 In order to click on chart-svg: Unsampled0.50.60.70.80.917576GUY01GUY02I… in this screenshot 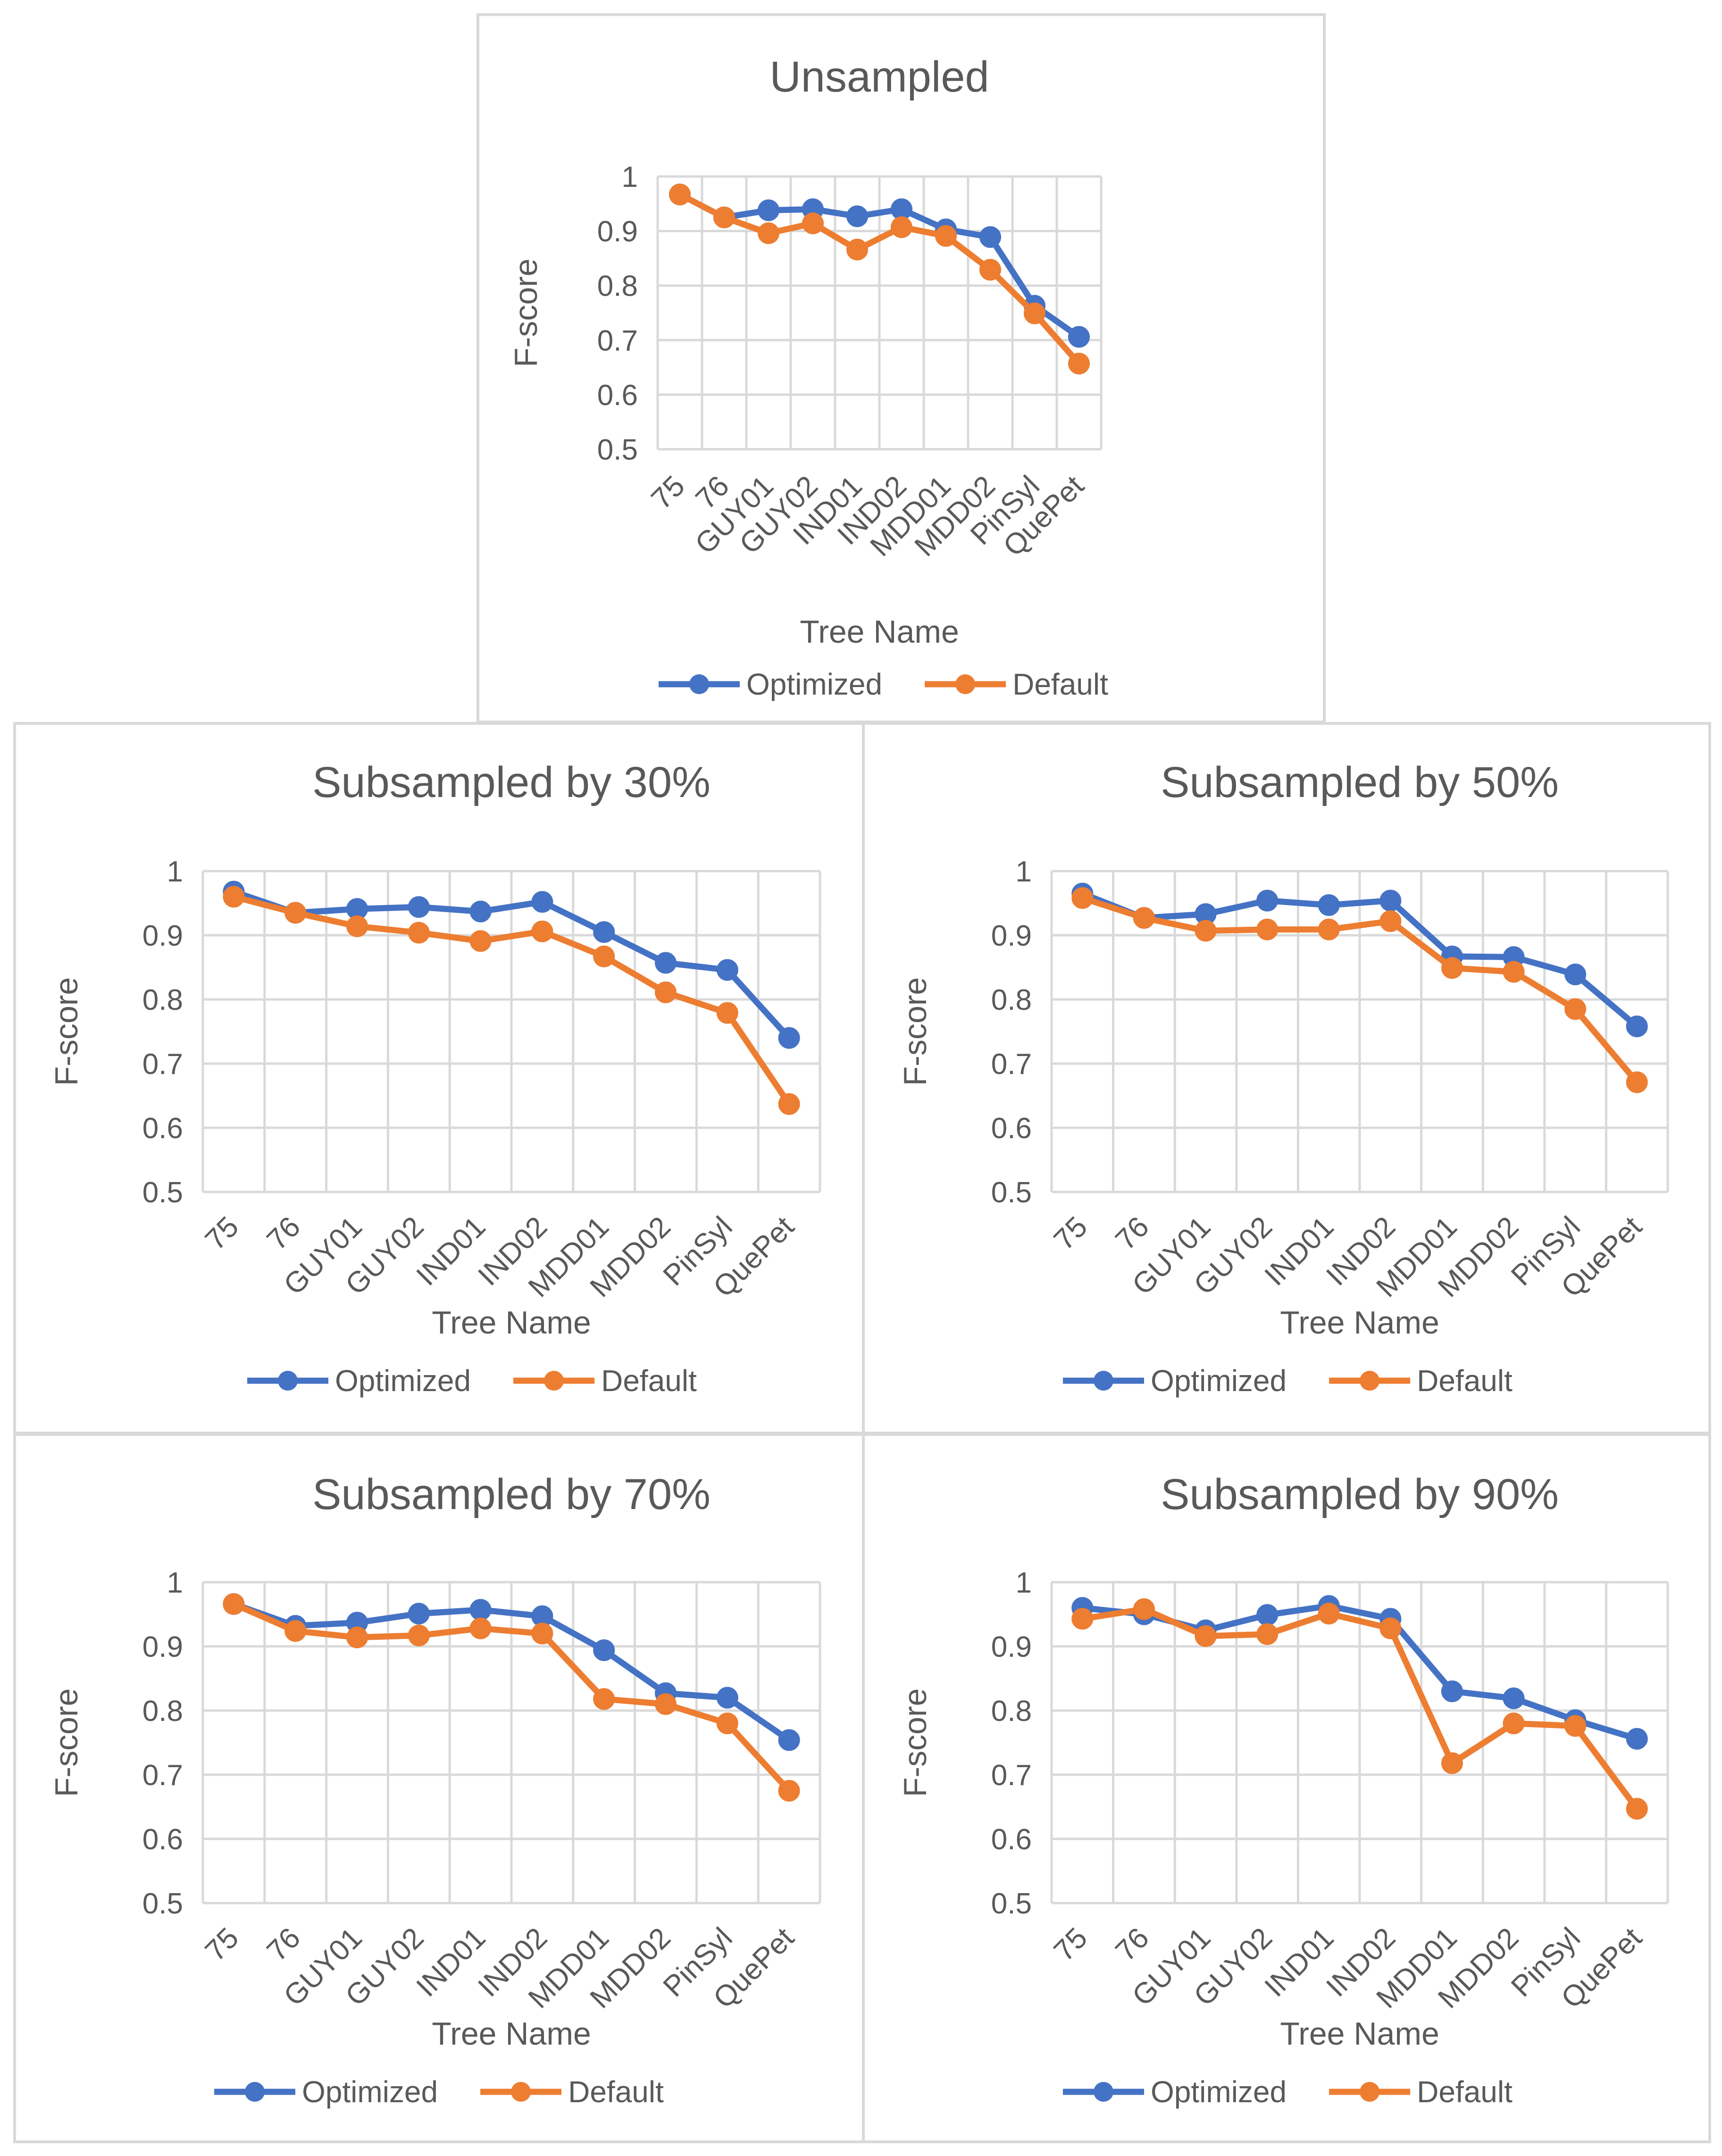, I will do `click(808, 377)`.